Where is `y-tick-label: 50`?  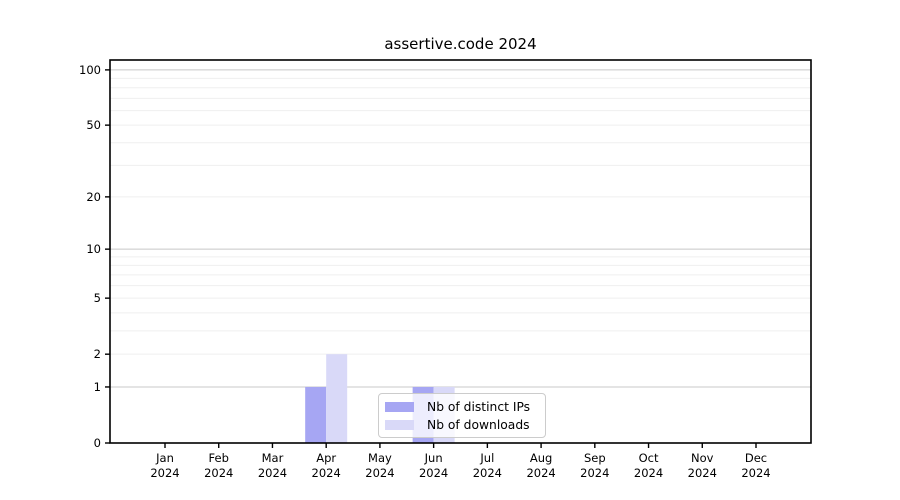 y-tick-label: 50 is located at coordinates (93, 125).